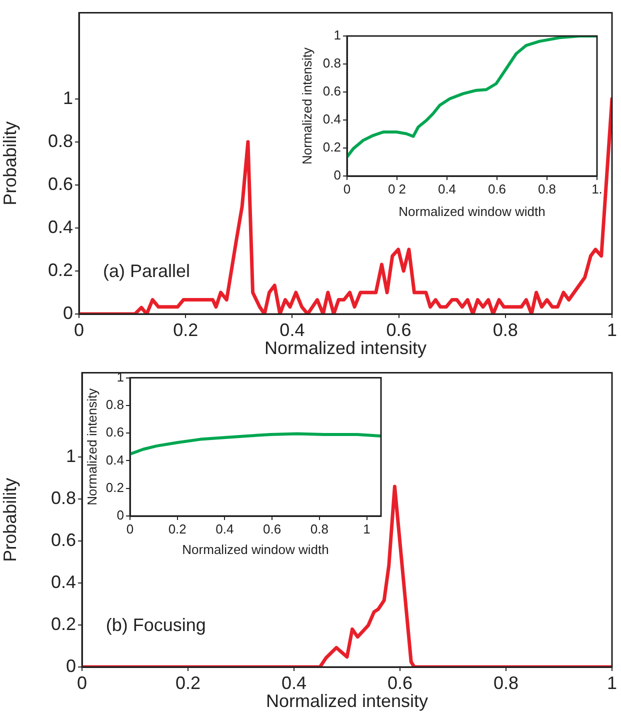 The width and height of the screenshot is (621, 713). What do you see at coordinates (156, 624) in the screenshot?
I see `annotation: (b) Focusing` at bounding box center [156, 624].